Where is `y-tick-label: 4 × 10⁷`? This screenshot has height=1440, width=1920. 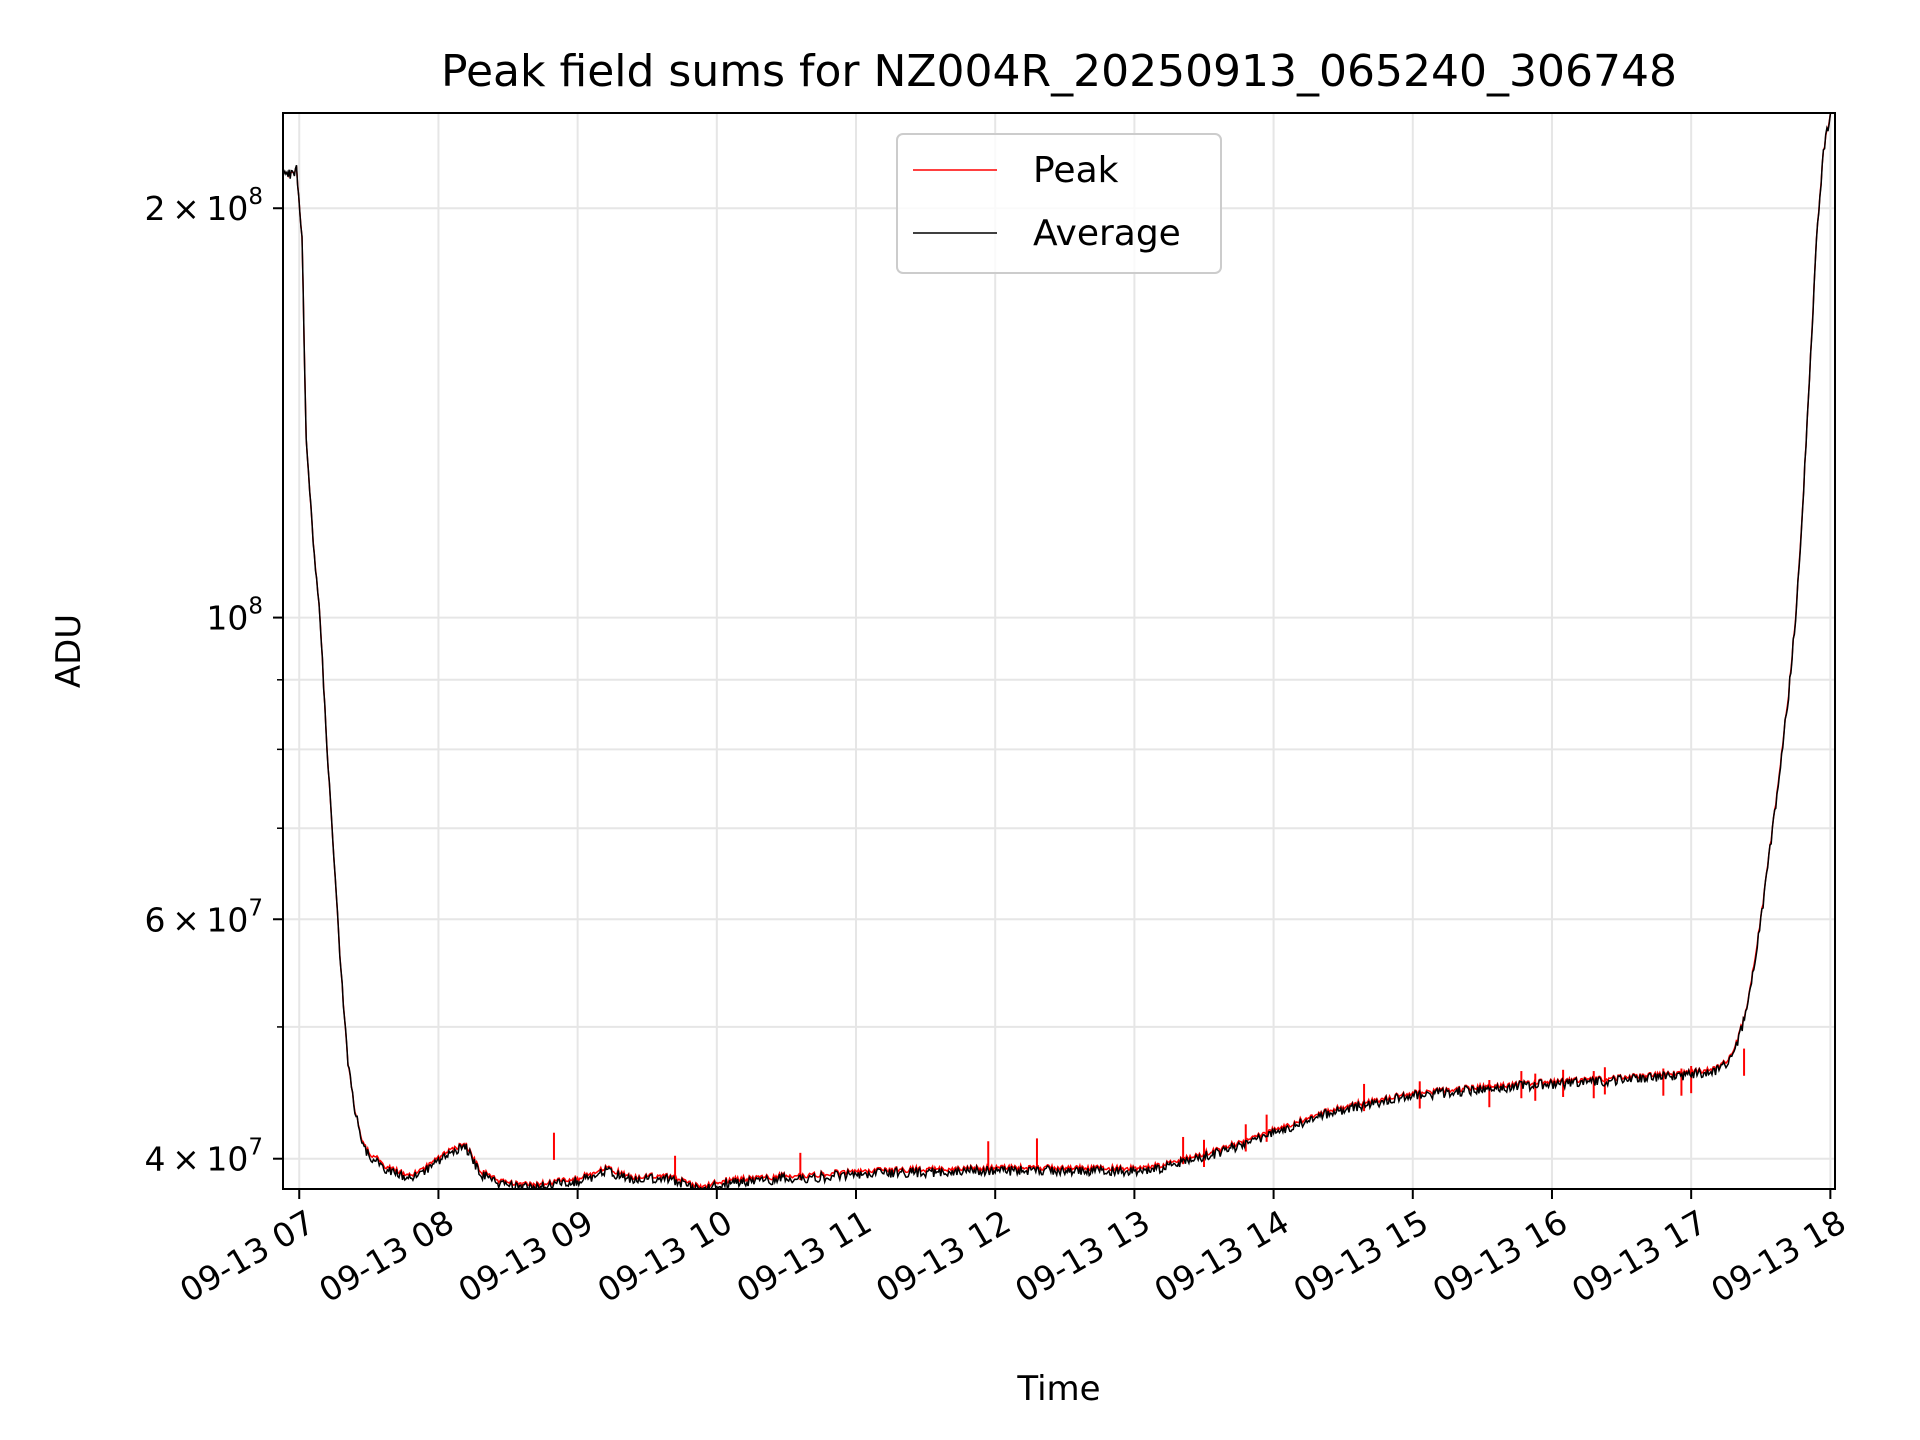 y-tick-label: 4 × 10⁷ is located at coordinates (204, 1157).